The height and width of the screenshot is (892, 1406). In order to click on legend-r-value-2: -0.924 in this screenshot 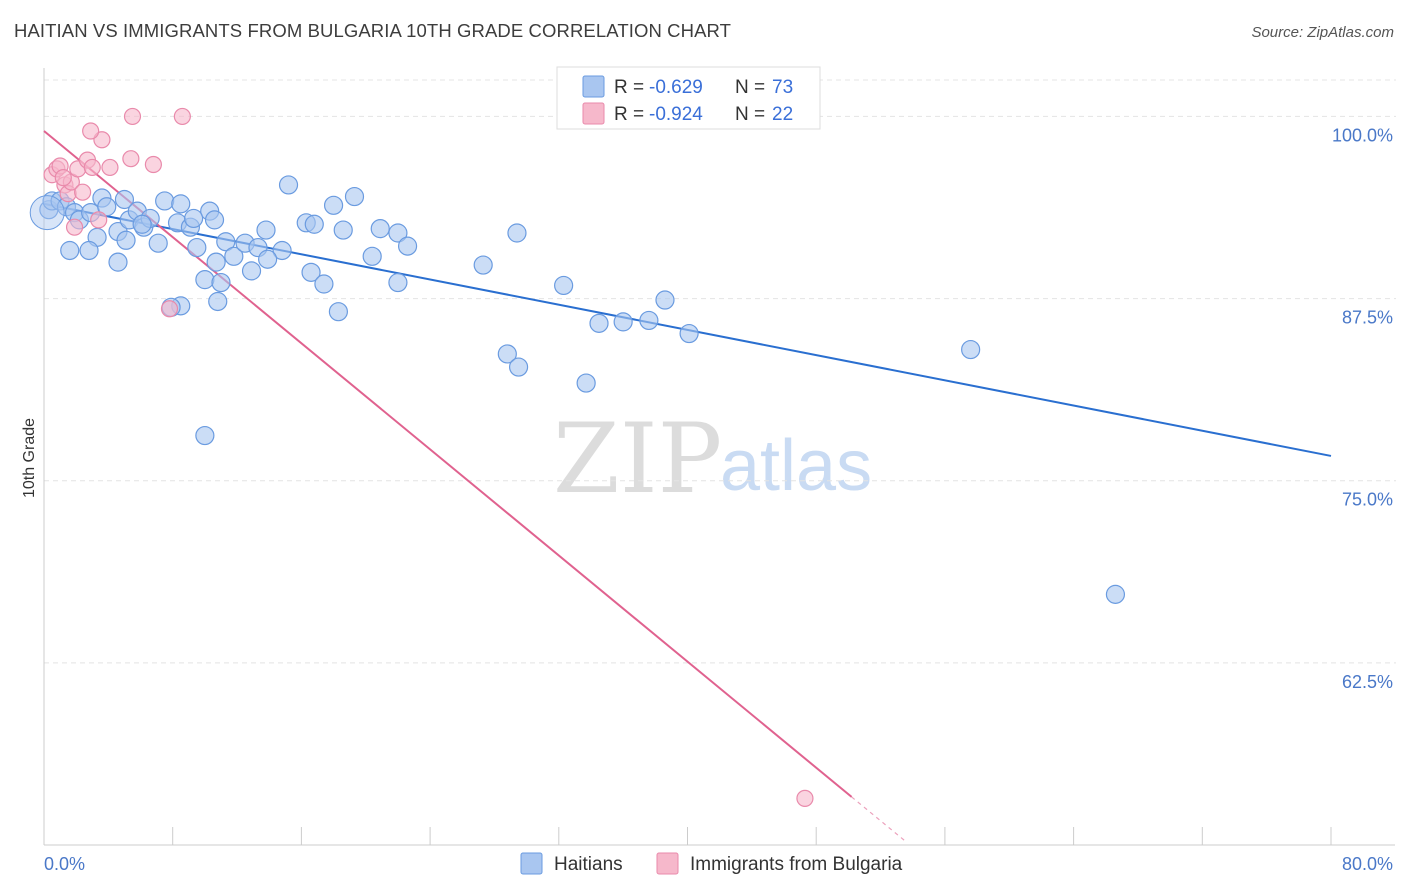, I will do `click(676, 114)`.